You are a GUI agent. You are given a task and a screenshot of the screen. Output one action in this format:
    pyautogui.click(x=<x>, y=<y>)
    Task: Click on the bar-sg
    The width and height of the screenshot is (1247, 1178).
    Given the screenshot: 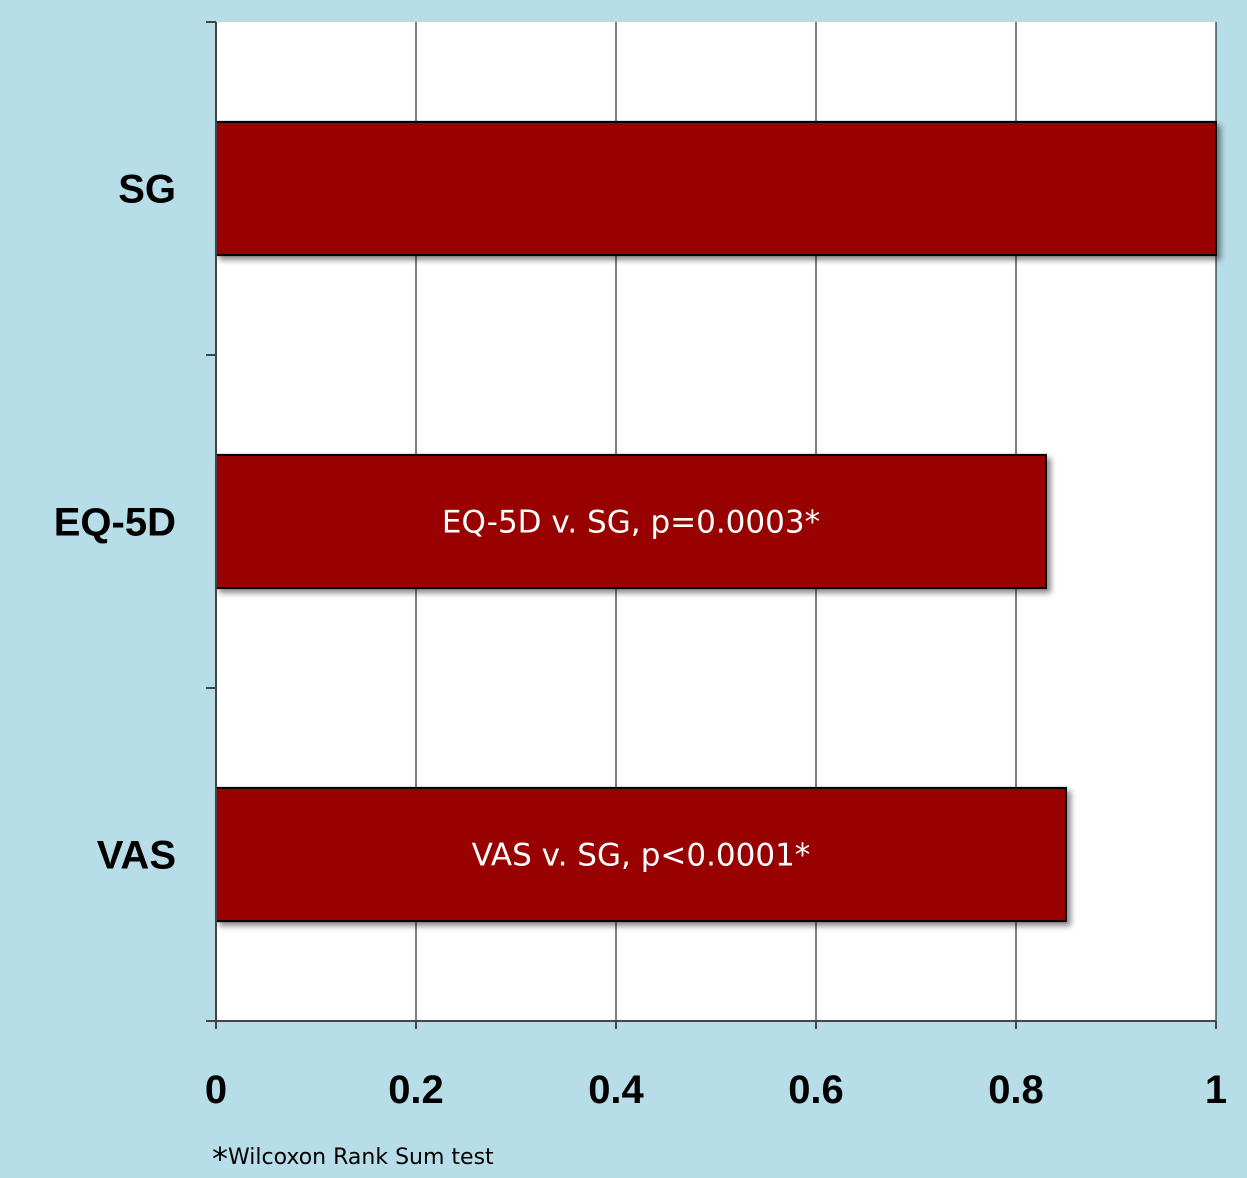 What is the action you would take?
    pyautogui.click(x=716, y=188)
    